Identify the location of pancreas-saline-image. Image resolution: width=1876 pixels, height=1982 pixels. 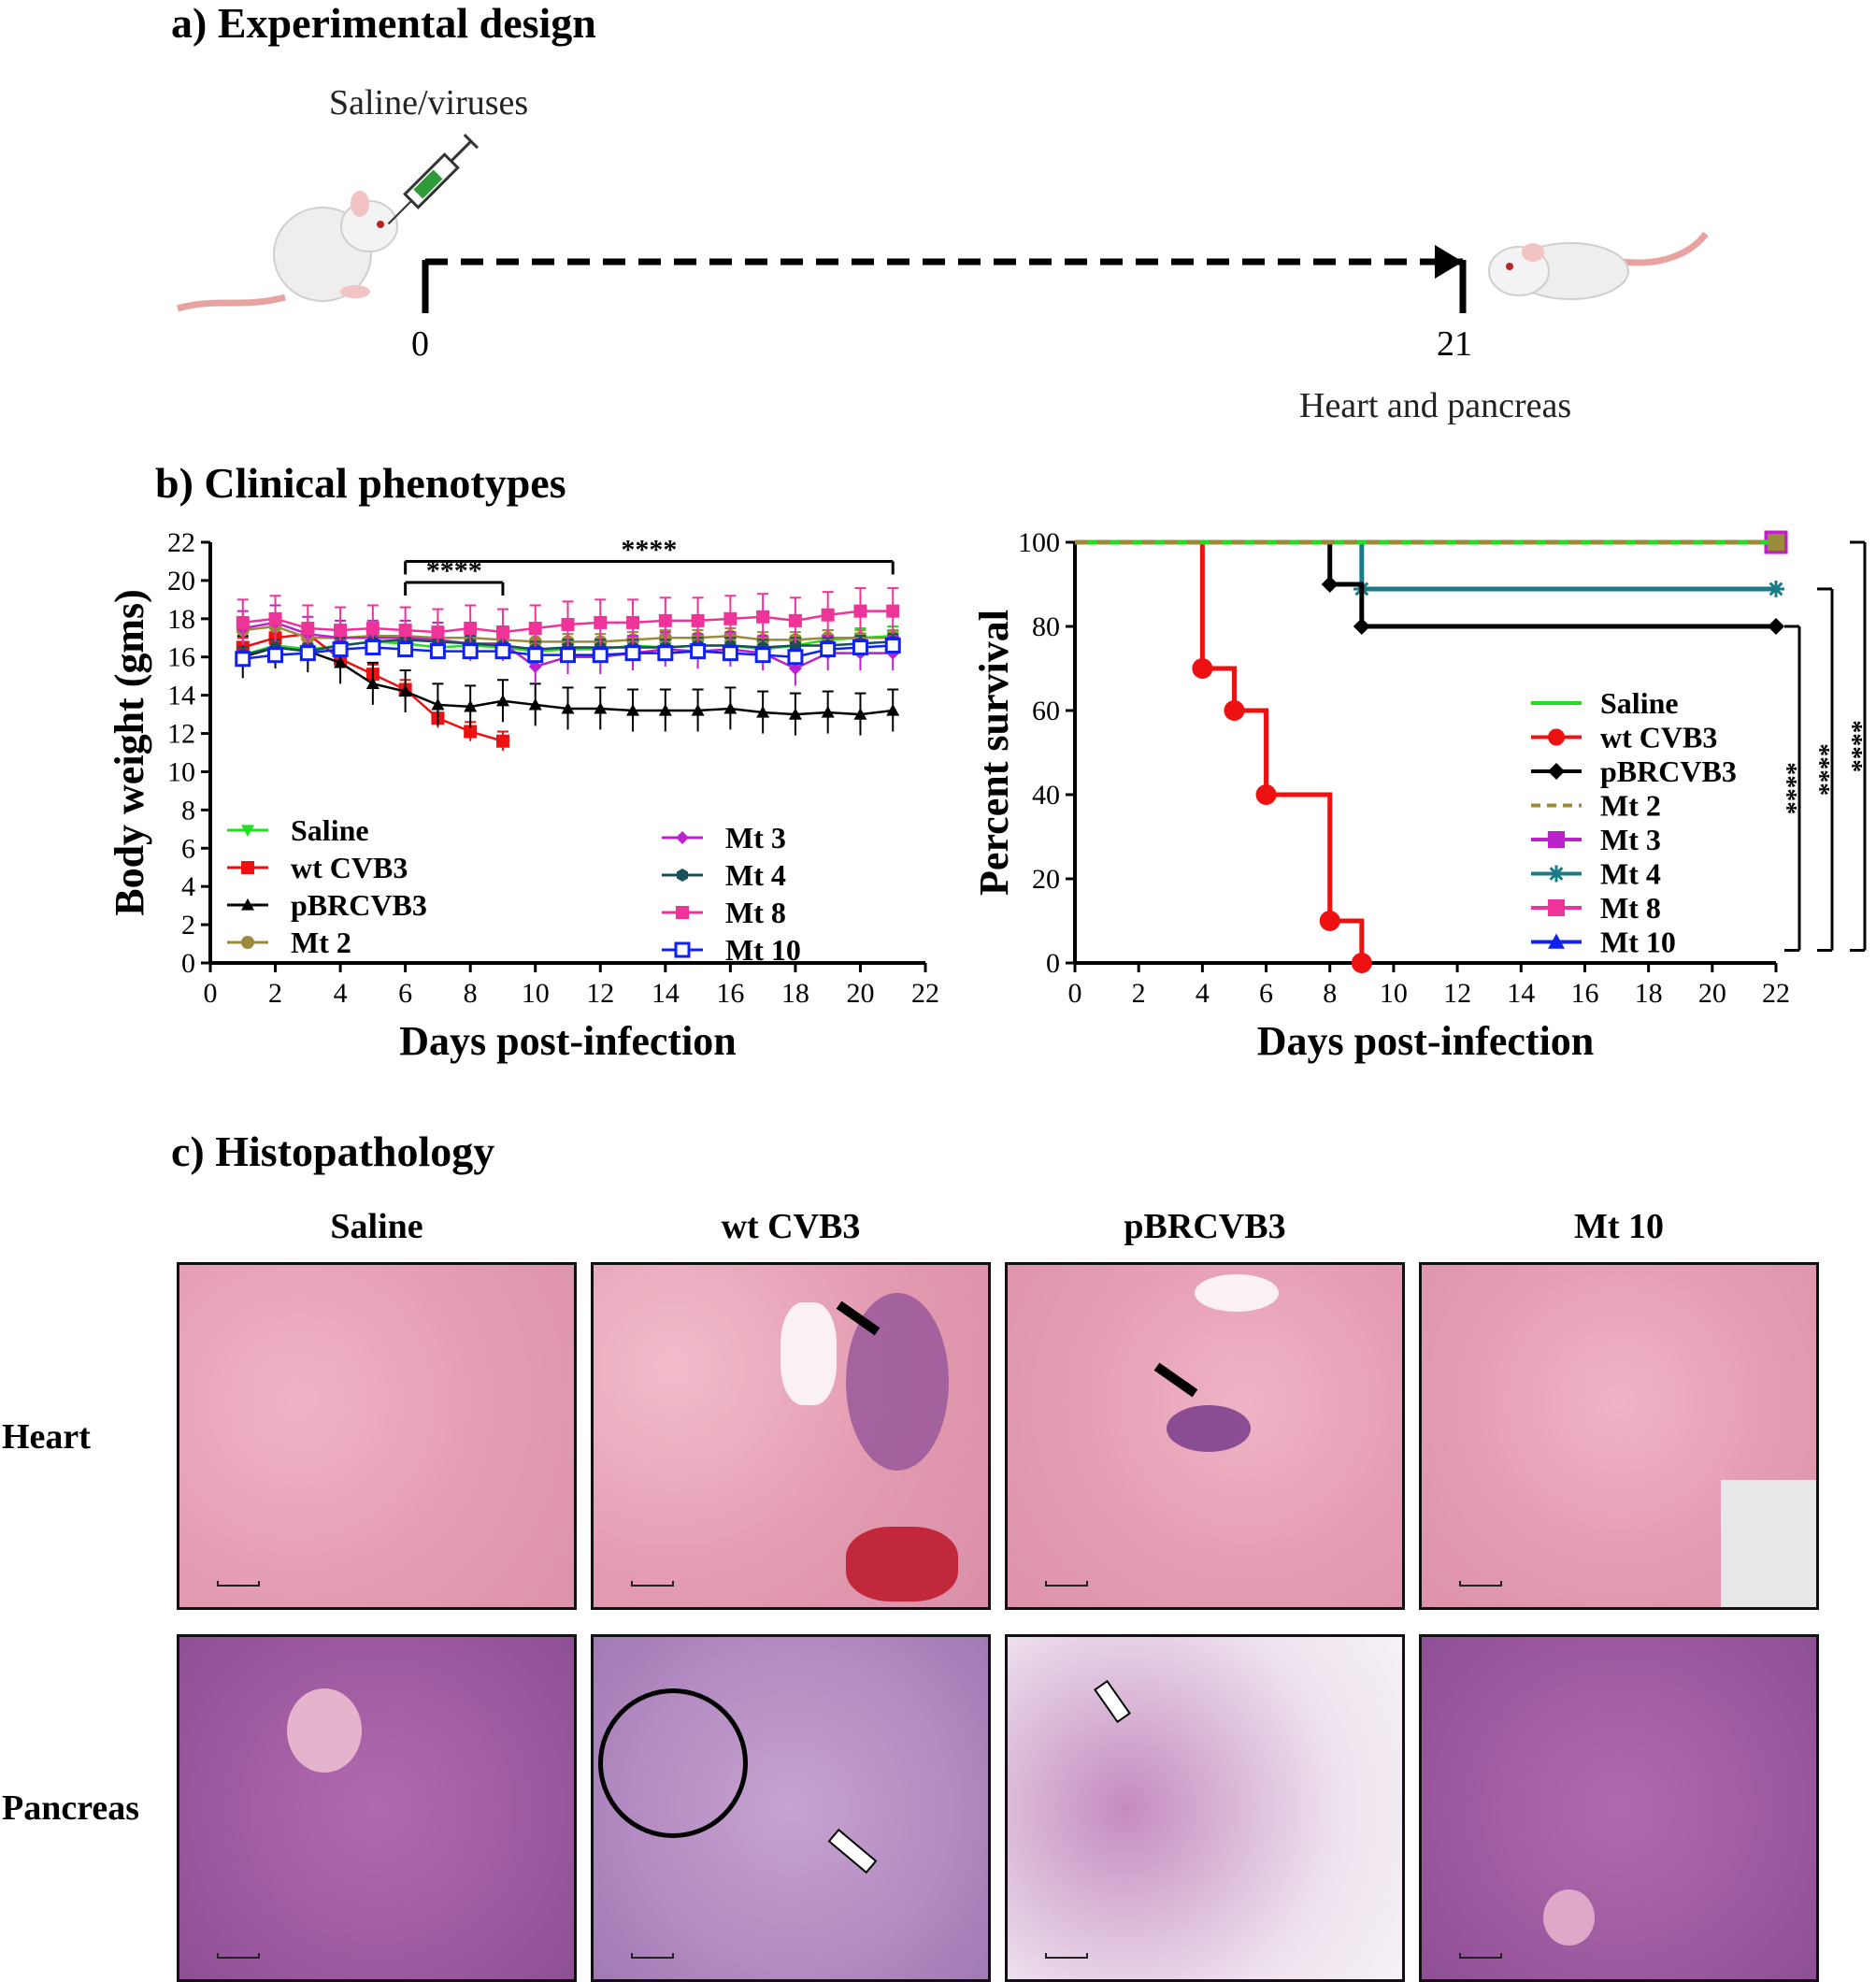
(377, 1808).